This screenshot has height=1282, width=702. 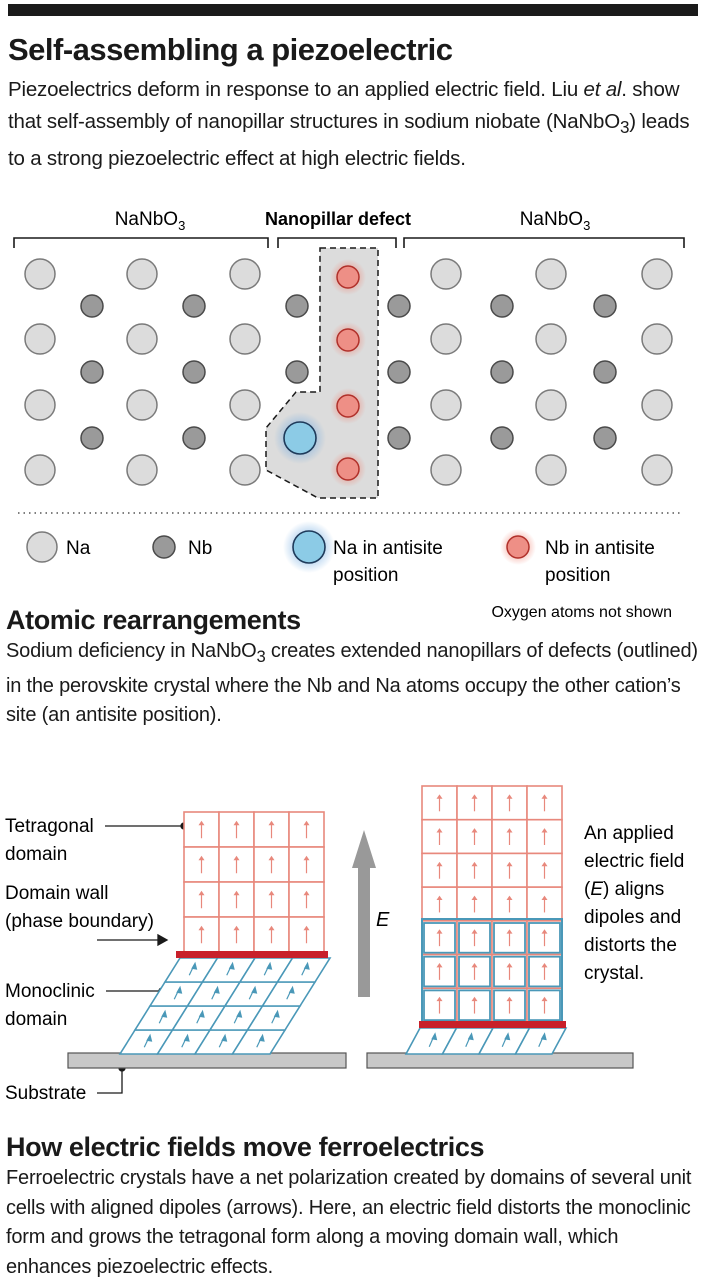 What do you see at coordinates (364, 913) in the screenshot?
I see `field-arrow-icon` at bounding box center [364, 913].